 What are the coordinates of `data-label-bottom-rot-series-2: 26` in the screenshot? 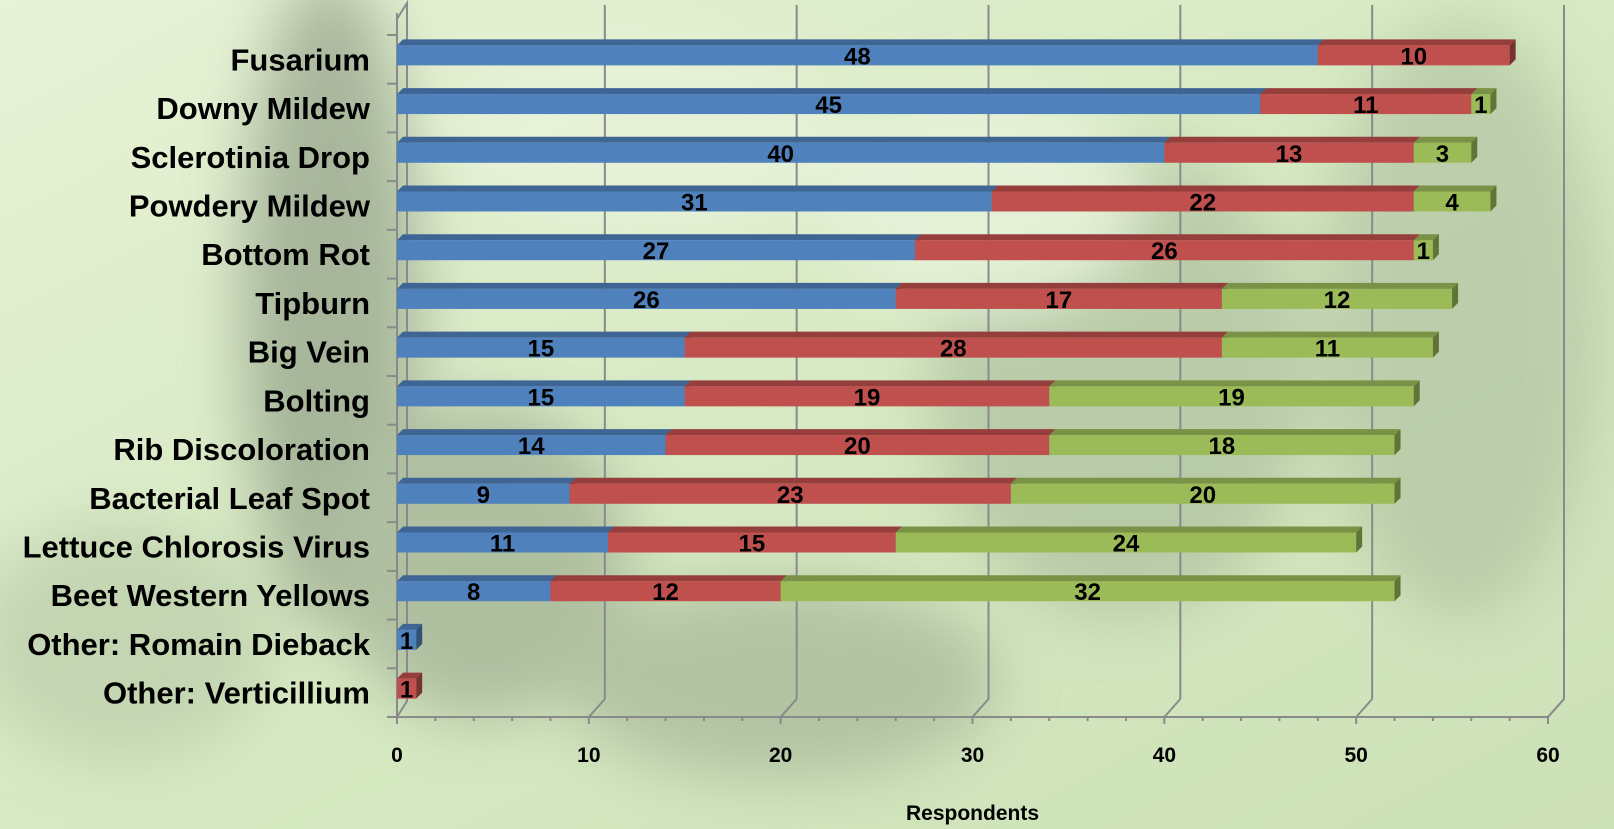 It's located at (1164, 251).